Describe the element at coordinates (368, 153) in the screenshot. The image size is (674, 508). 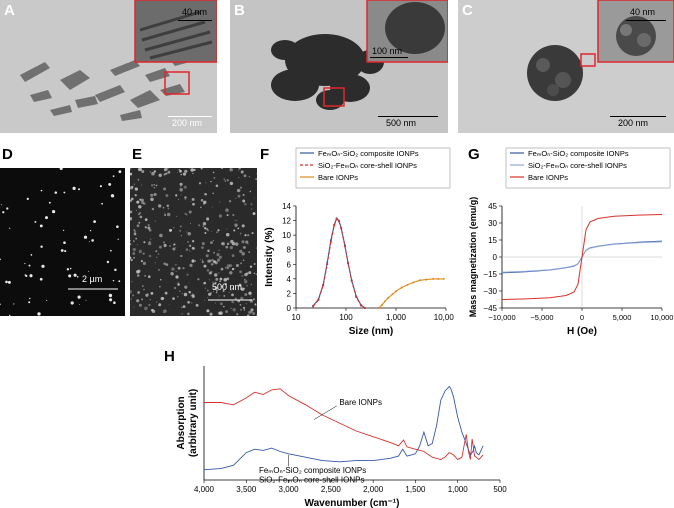
I see `legend-entry: FeₘOₙ-SiO₂ composite IONPs` at that location.